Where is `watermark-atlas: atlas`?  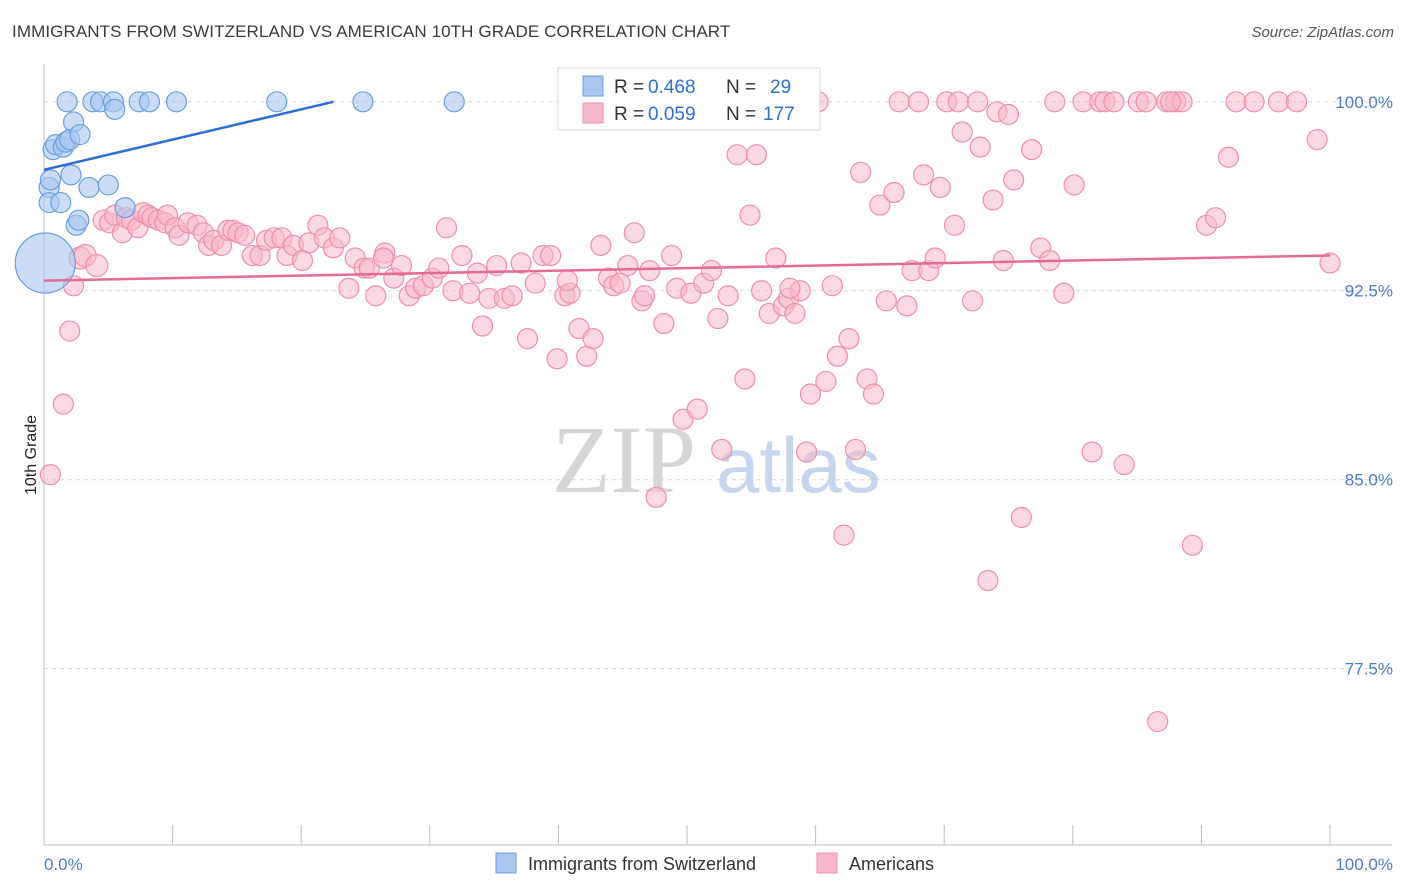 watermark-atlas: atlas is located at coordinates (798, 465).